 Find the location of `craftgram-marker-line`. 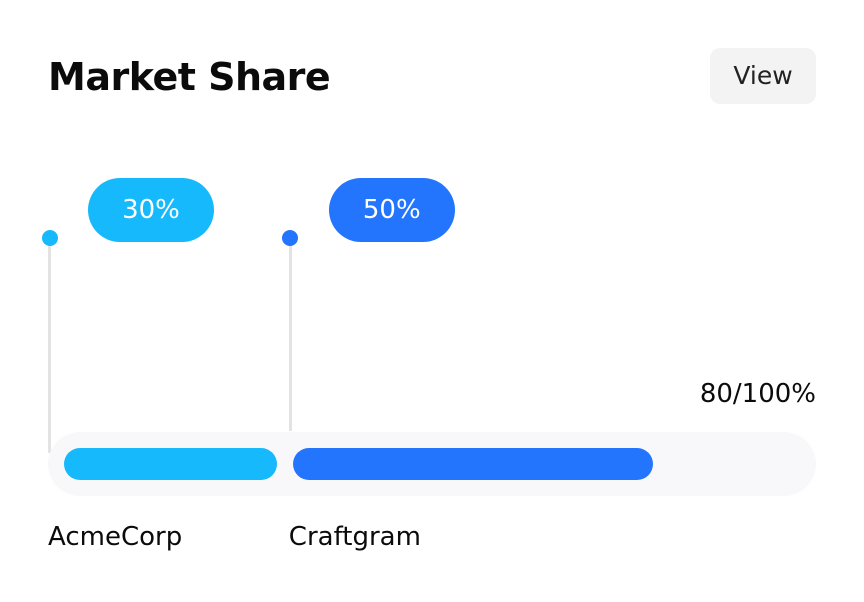

craftgram-marker-line is located at coordinates (290, 334).